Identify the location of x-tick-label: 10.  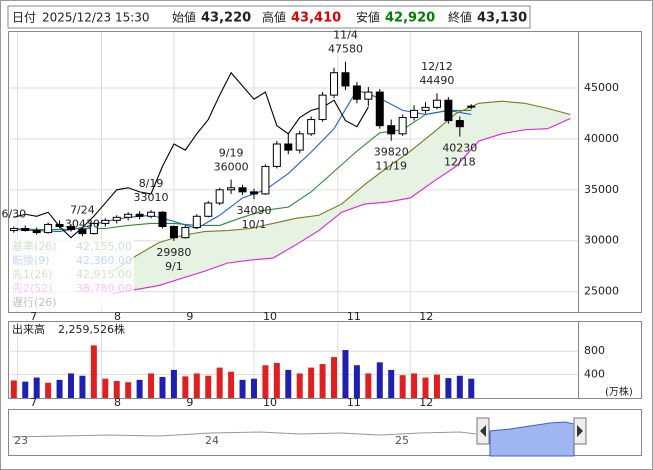
(270, 316).